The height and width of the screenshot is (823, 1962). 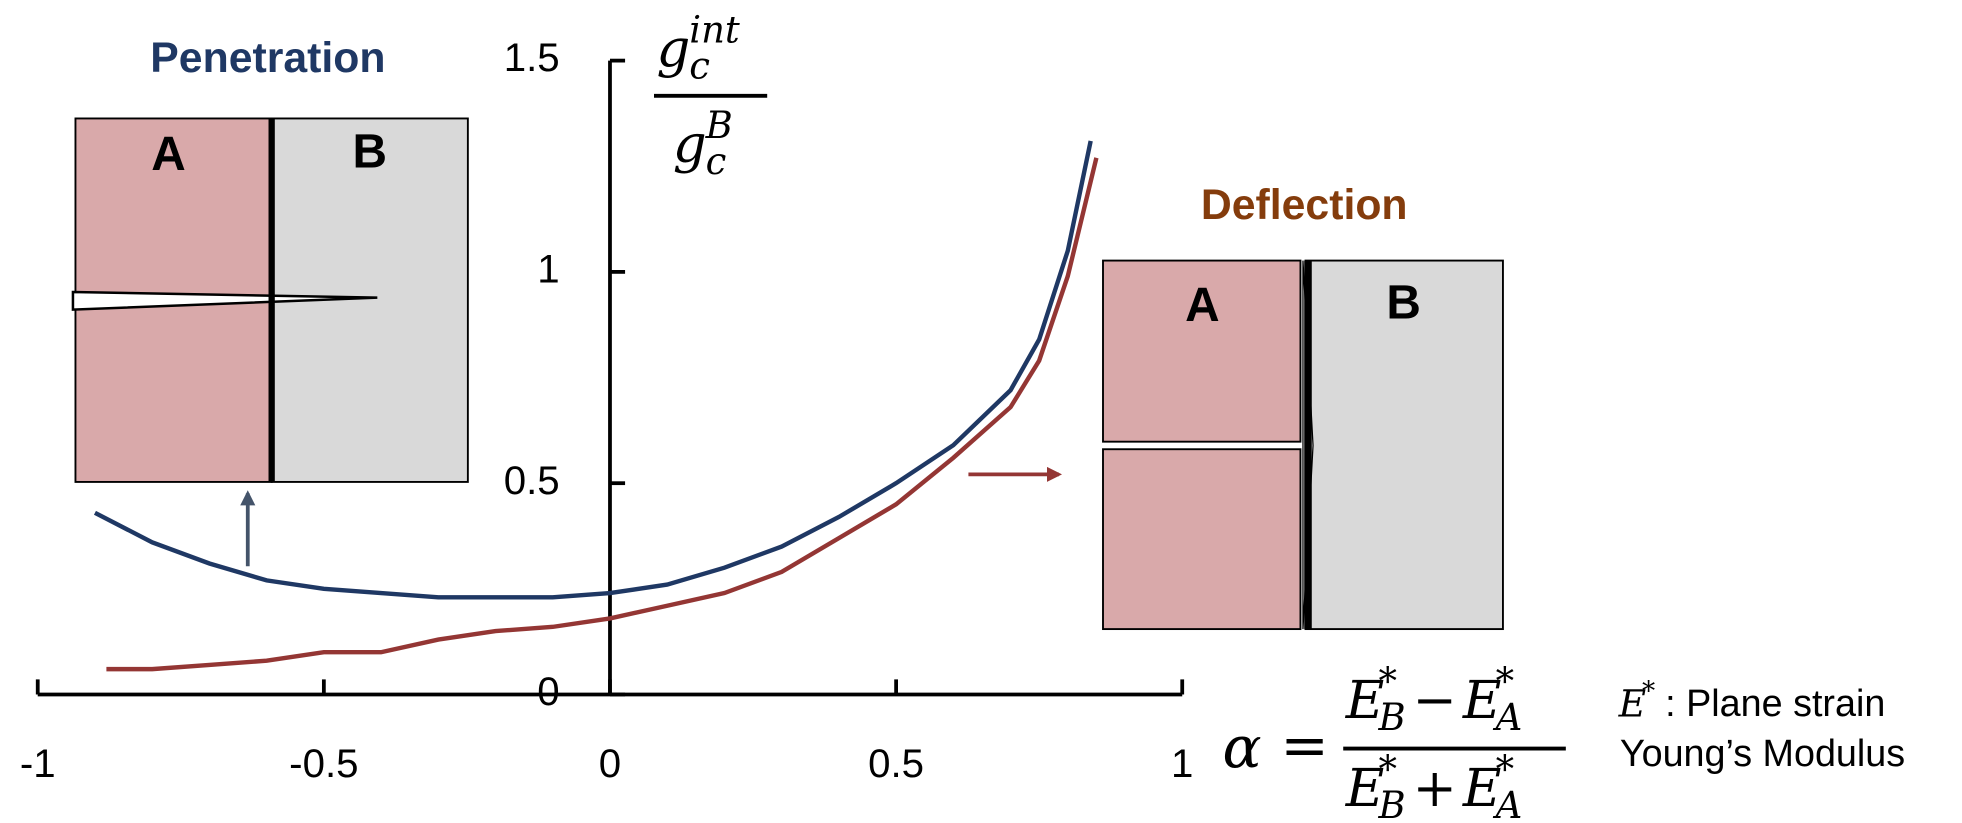 I want to click on y-tick-label: 0.5, so click(x=532, y=480).